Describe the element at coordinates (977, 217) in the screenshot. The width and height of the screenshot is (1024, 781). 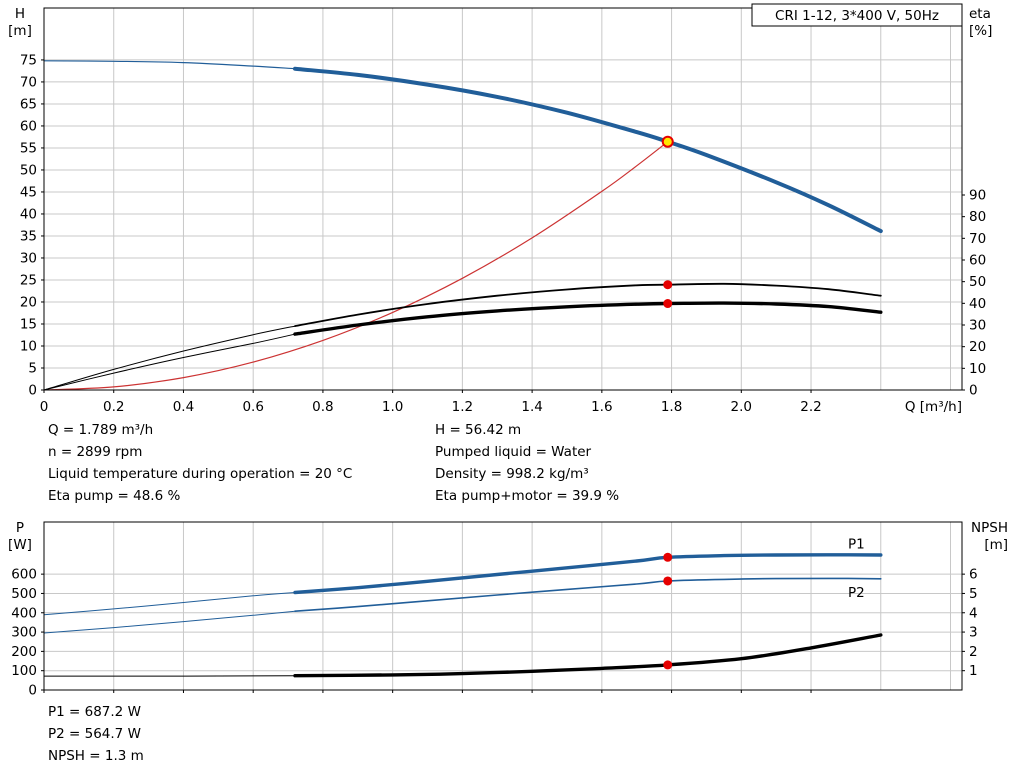
I see `right-tick-label: 80` at that location.